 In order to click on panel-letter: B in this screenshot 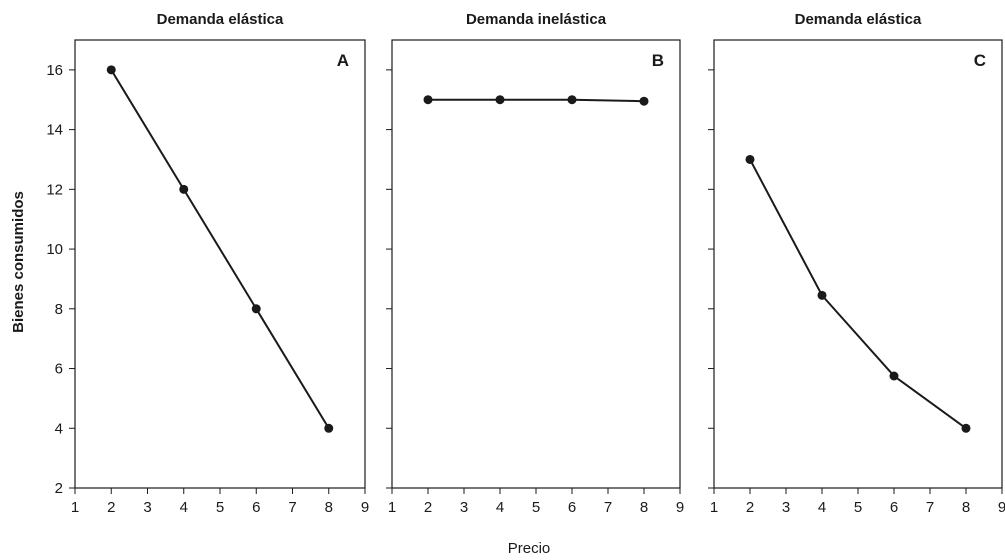, I will do `click(658, 60)`.